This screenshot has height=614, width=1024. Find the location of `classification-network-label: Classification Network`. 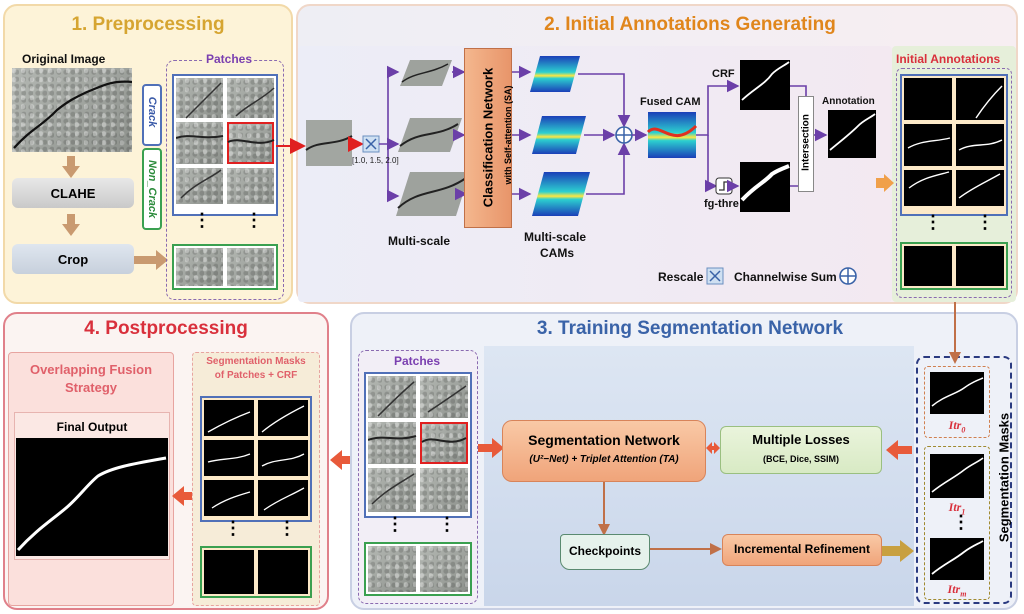

classification-network-label: Classification Network is located at coordinates (488, 137).